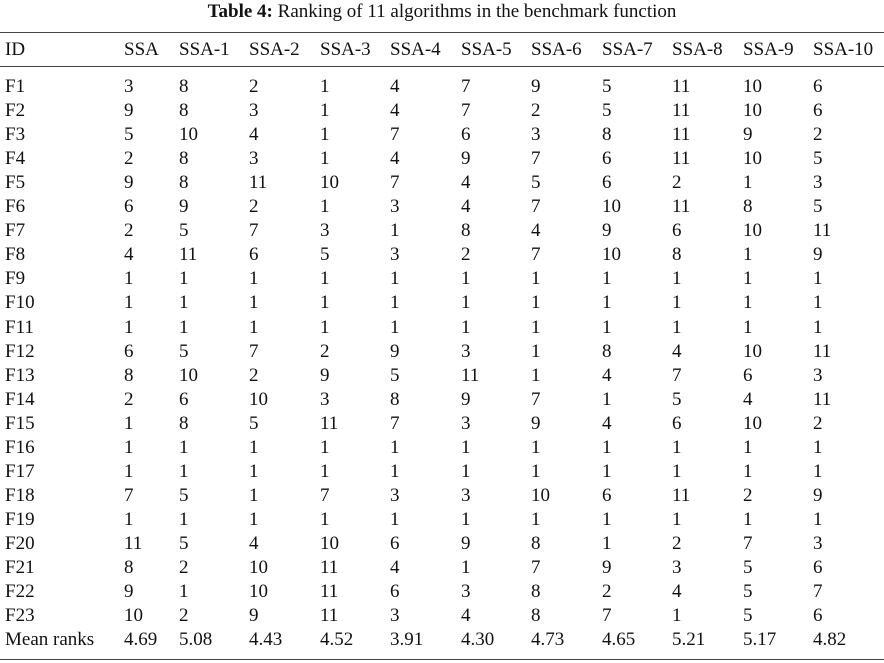 The width and height of the screenshot is (884, 663). Describe the element at coordinates (345, 49) in the screenshot. I see `header-cell: SSA-3` at that location.